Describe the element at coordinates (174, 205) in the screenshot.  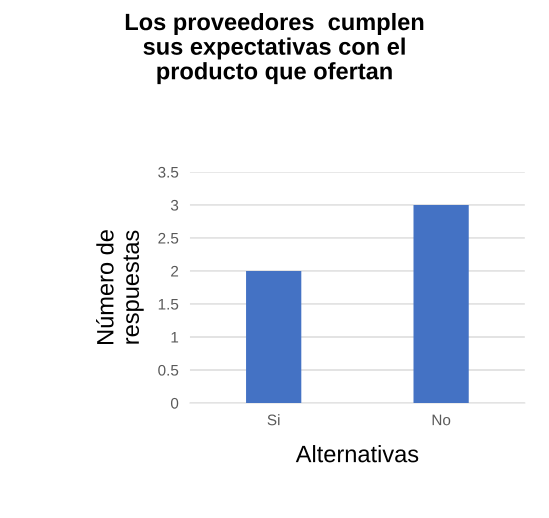
I see `y-tick-label: 3` at that location.